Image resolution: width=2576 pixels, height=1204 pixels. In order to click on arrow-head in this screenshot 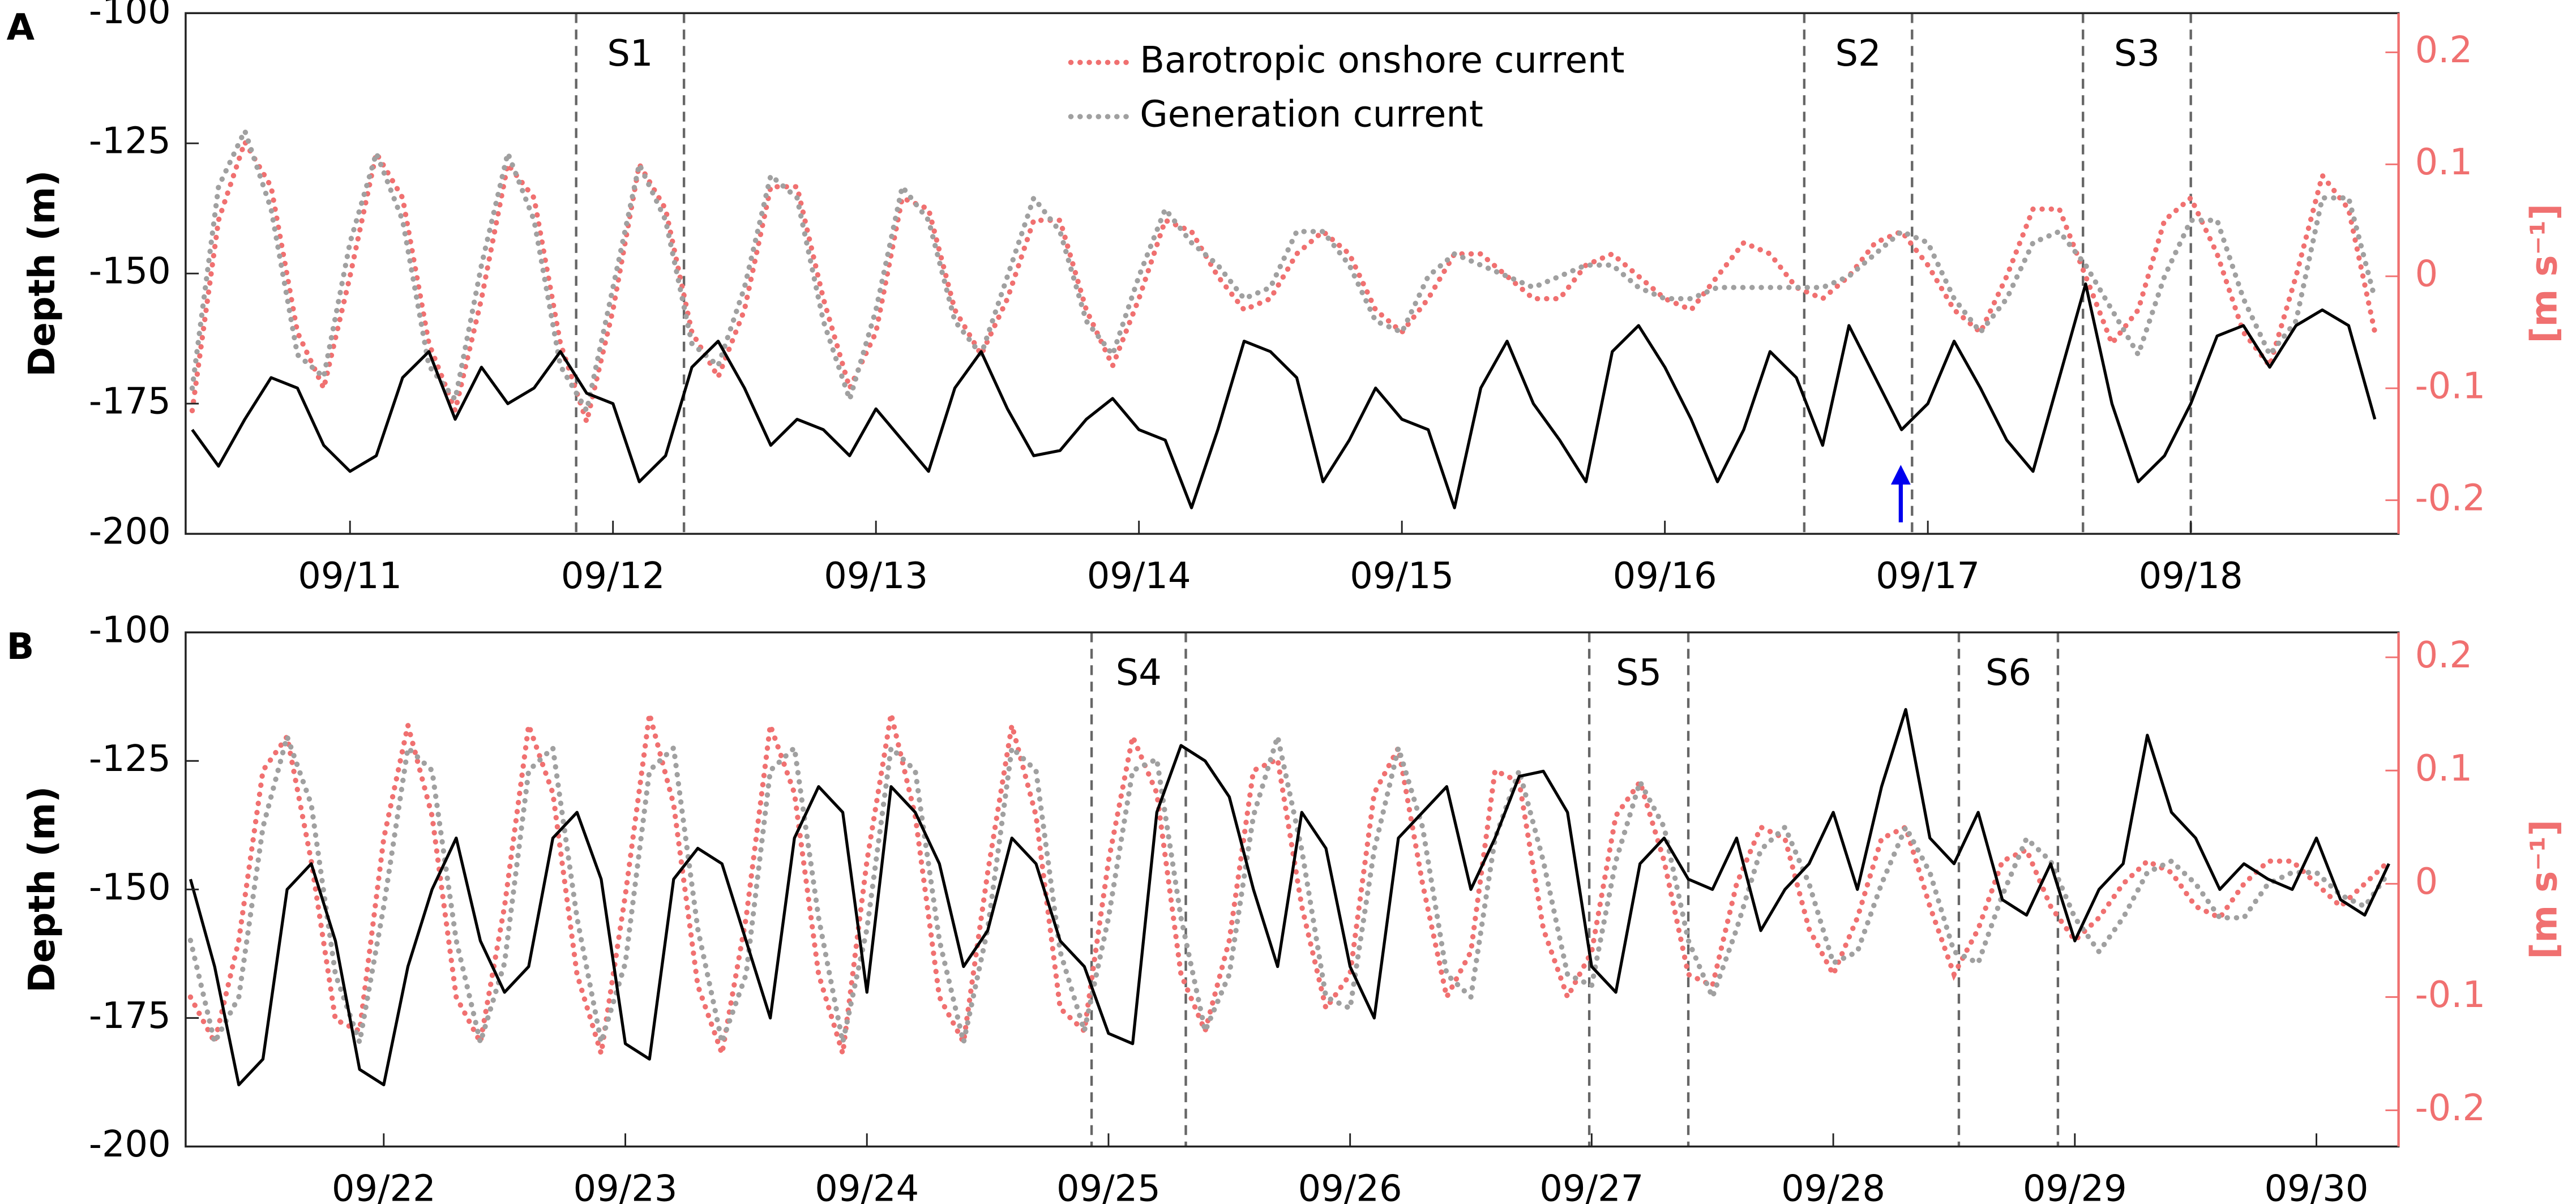, I will do `click(1900, 475)`.